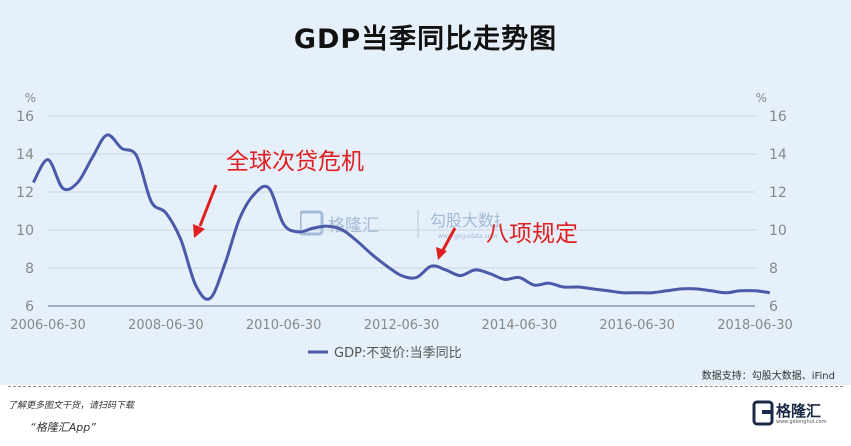 The height and width of the screenshot is (446, 851). I want to click on watermark: 格隆汇 勾股大数据 www.gogudata.com, so click(400, 225).